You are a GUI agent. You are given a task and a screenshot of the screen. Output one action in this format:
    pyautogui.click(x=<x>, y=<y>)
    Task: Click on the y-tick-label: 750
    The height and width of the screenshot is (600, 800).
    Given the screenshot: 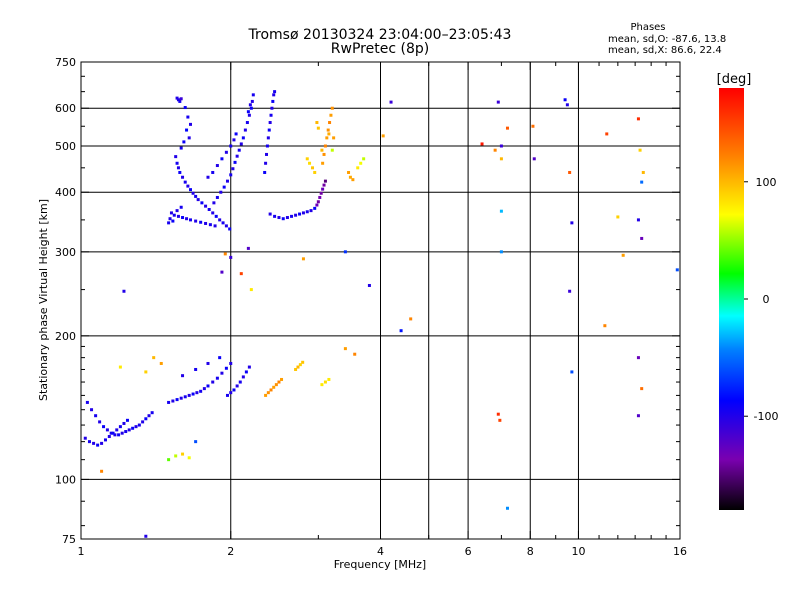 What is the action you would take?
    pyautogui.click(x=65, y=62)
    